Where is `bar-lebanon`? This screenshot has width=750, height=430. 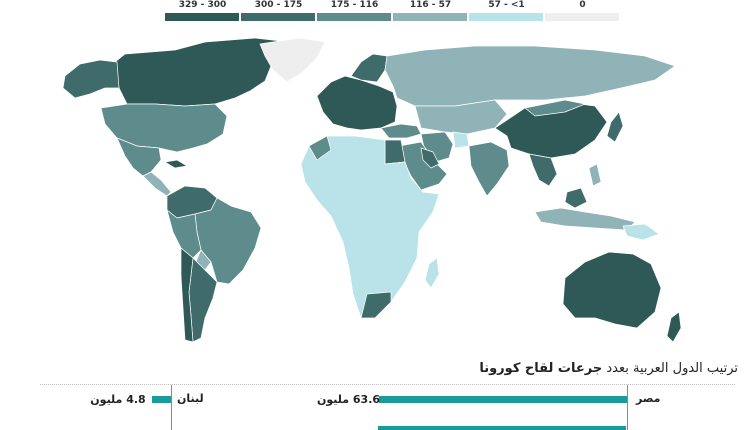
bar-lebanon is located at coordinates (161, 399).